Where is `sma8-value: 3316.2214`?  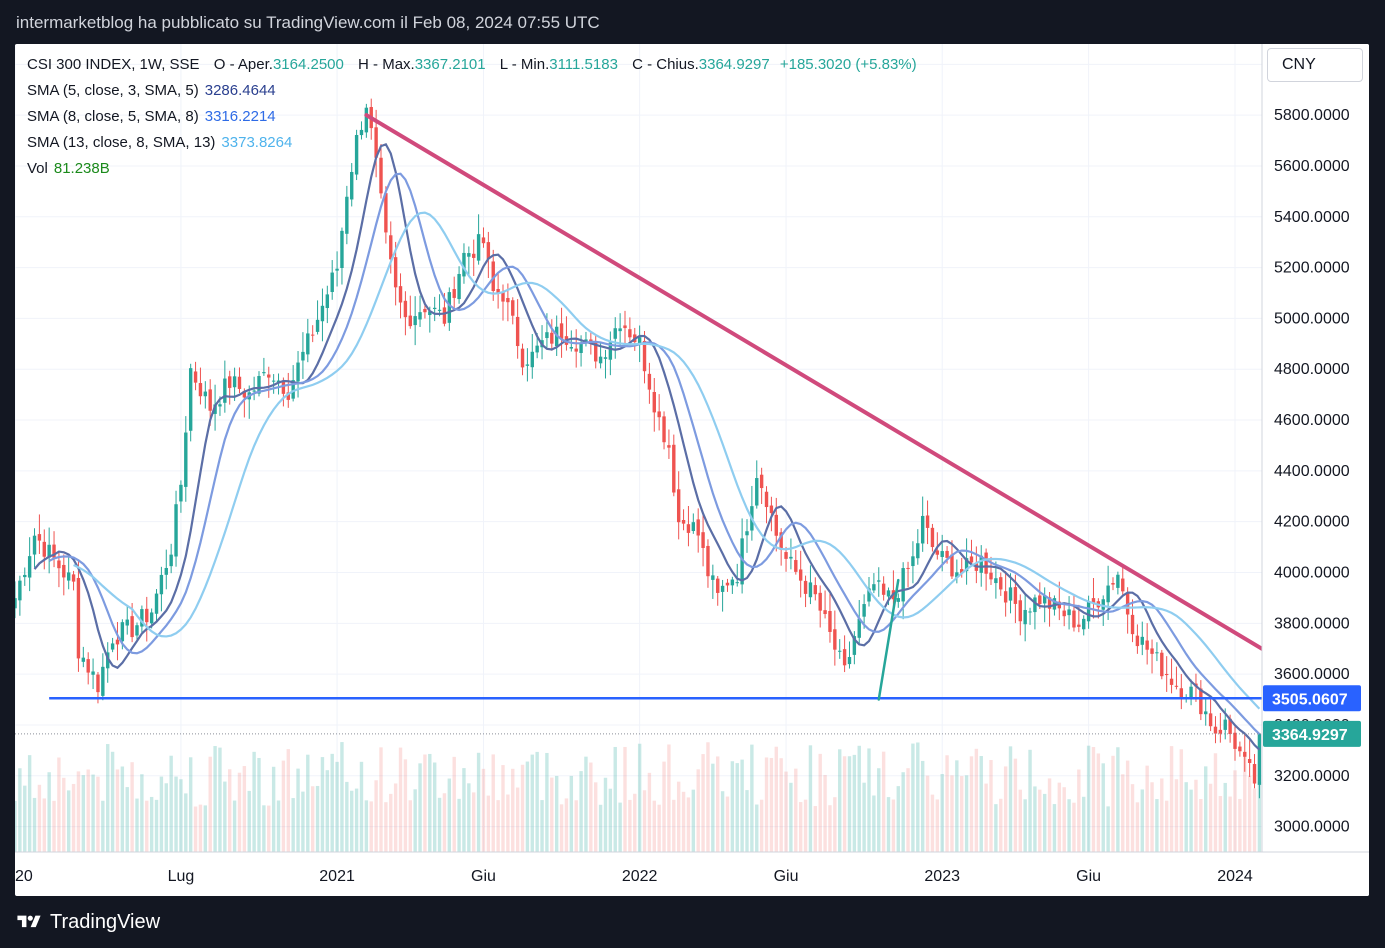 sma8-value: 3316.2214 is located at coordinates (240, 116).